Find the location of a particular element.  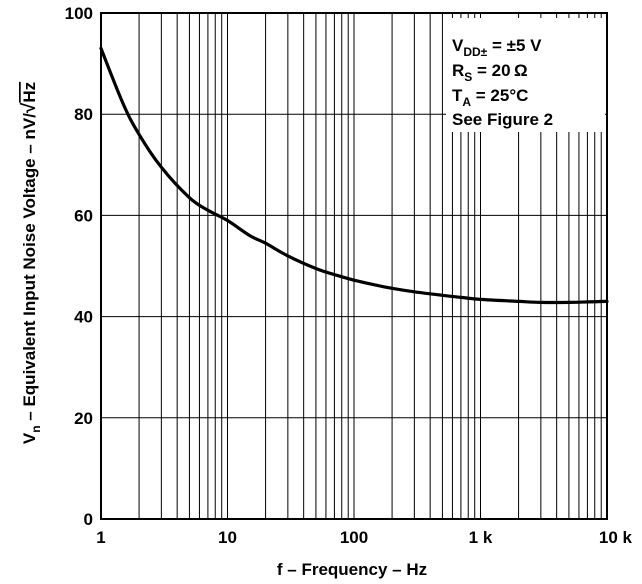

x-tick-labels: 1 10 100 1 k 10 k is located at coordinates (364, 537).